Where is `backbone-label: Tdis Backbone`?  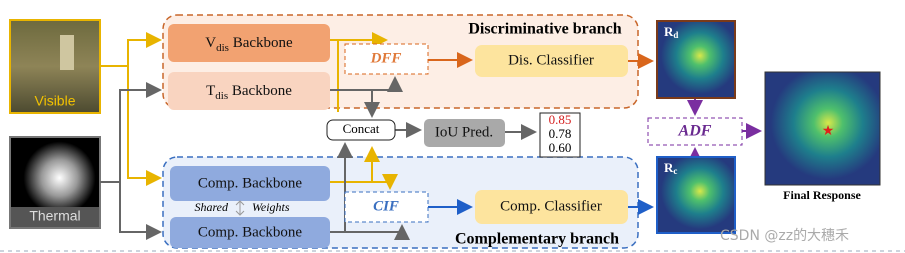
backbone-label: Tdis Backbone is located at coordinates (249, 92).